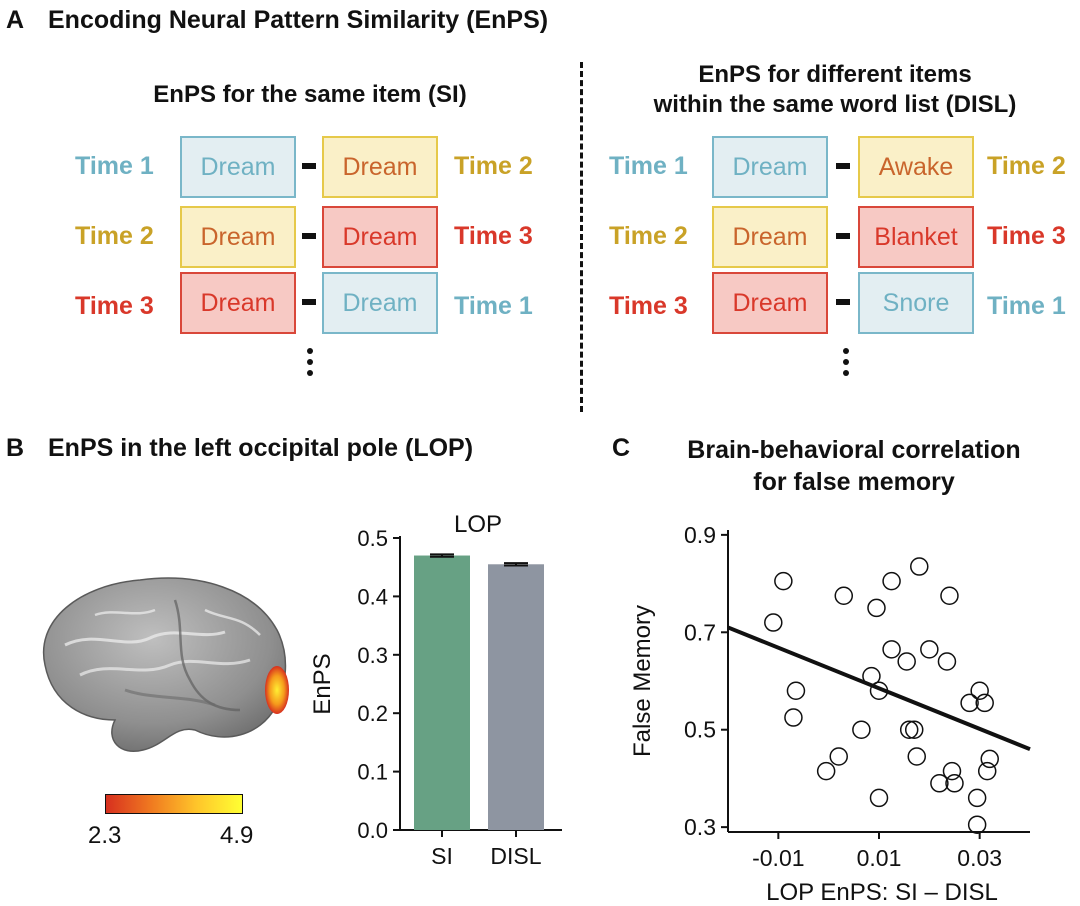 This screenshot has height=906, width=1080. What do you see at coordinates (372, 655) in the screenshot?
I see `bar-y-tick-label: 0.3` at bounding box center [372, 655].